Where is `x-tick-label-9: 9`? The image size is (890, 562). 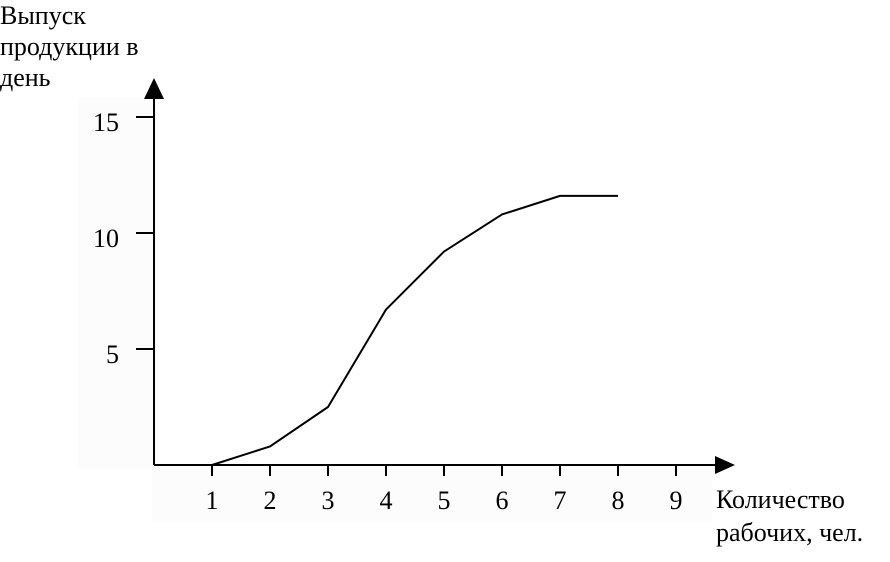 x-tick-label-9: 9 is located at coordinates (676, 500).